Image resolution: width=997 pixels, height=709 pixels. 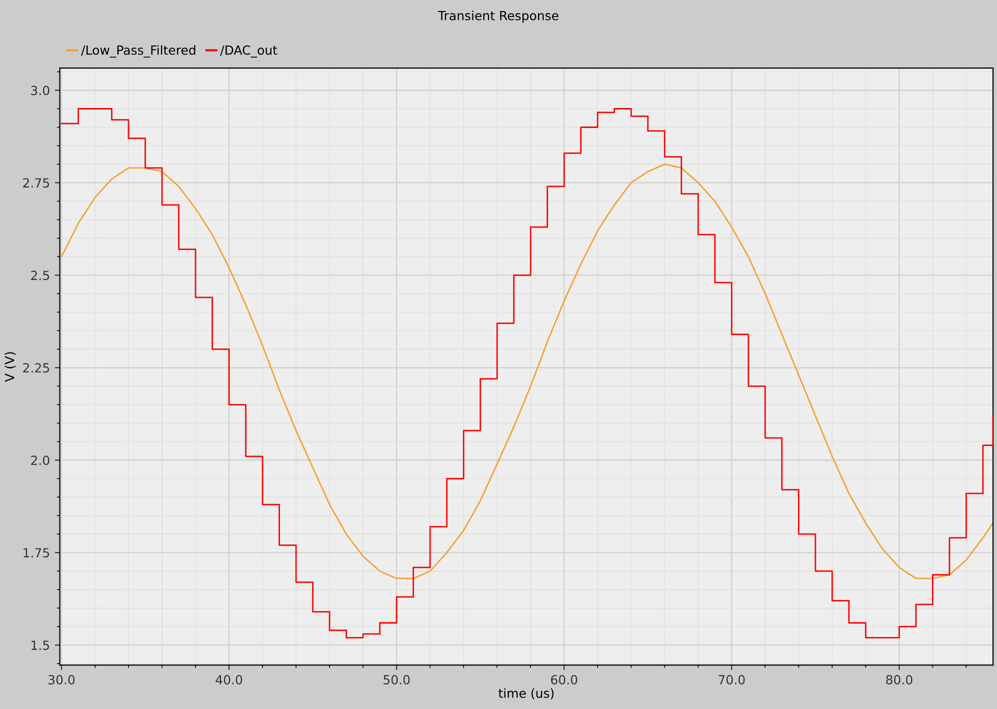 I want to click on x-axis-title: time (us), so click(x=526, y=694).